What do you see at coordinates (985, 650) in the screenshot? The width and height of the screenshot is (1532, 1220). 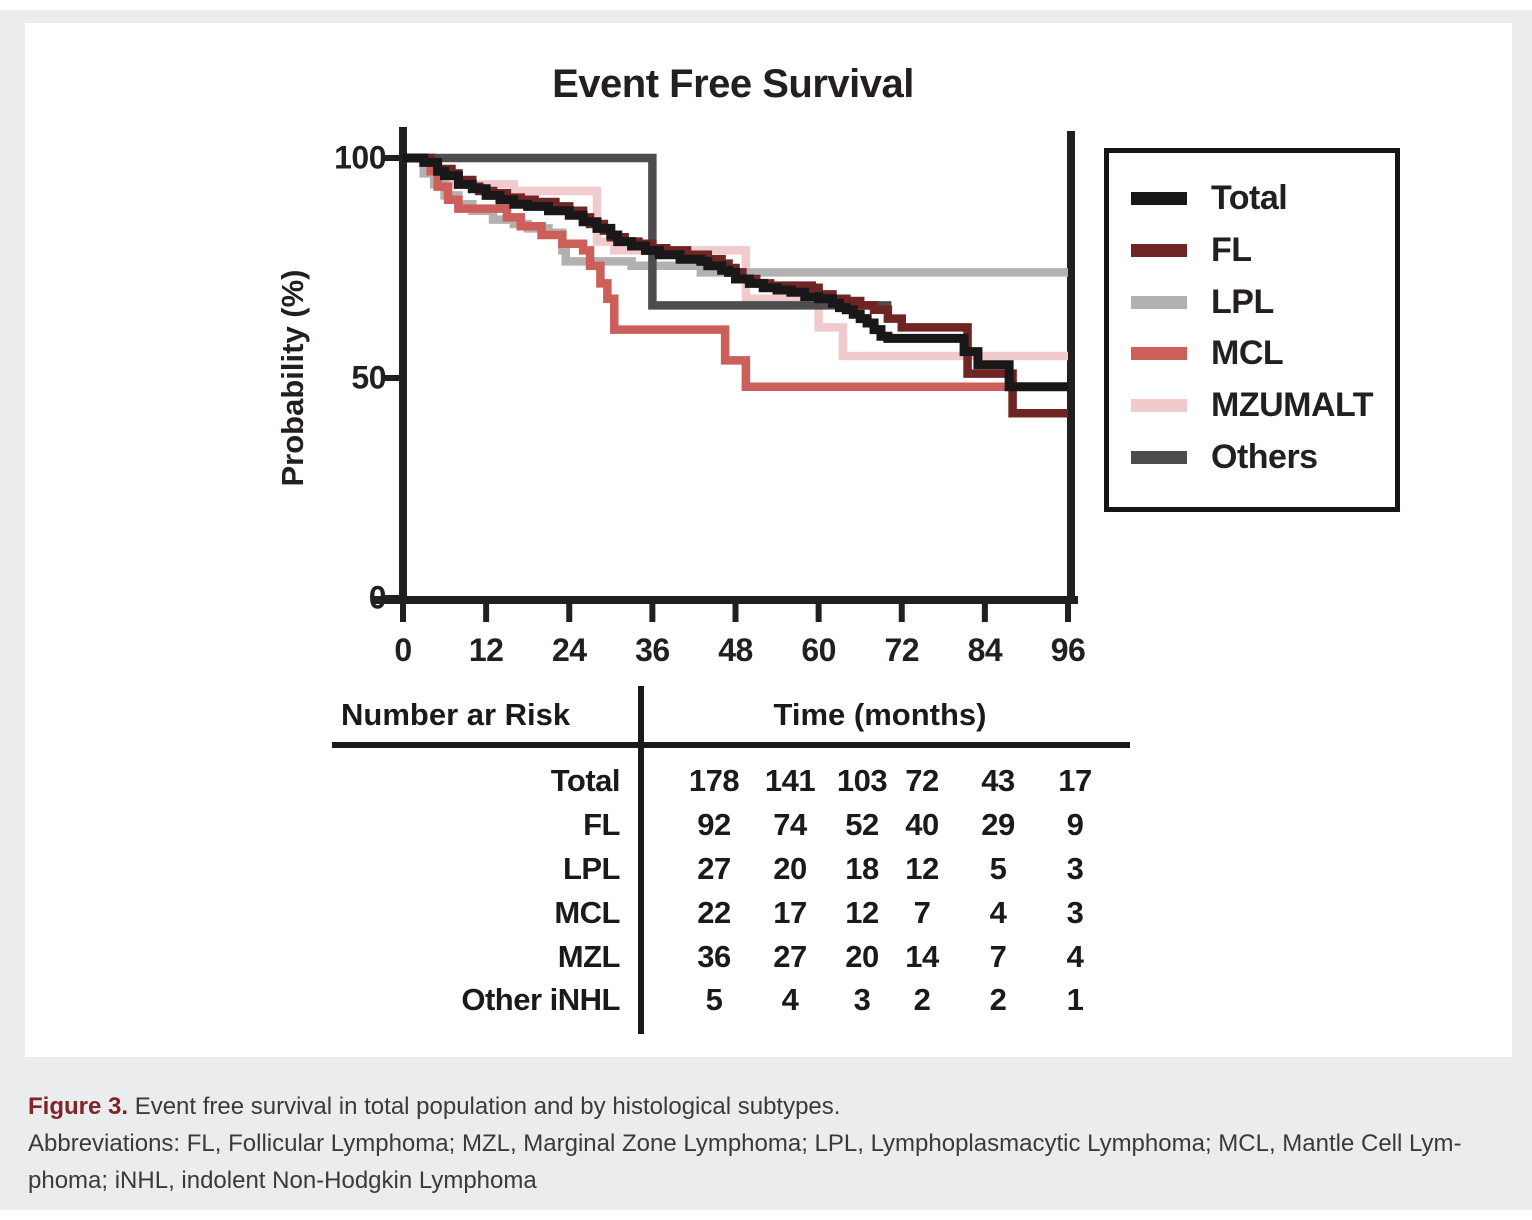 I see `x-tick-label: 84` at bounding box center [985, 650].